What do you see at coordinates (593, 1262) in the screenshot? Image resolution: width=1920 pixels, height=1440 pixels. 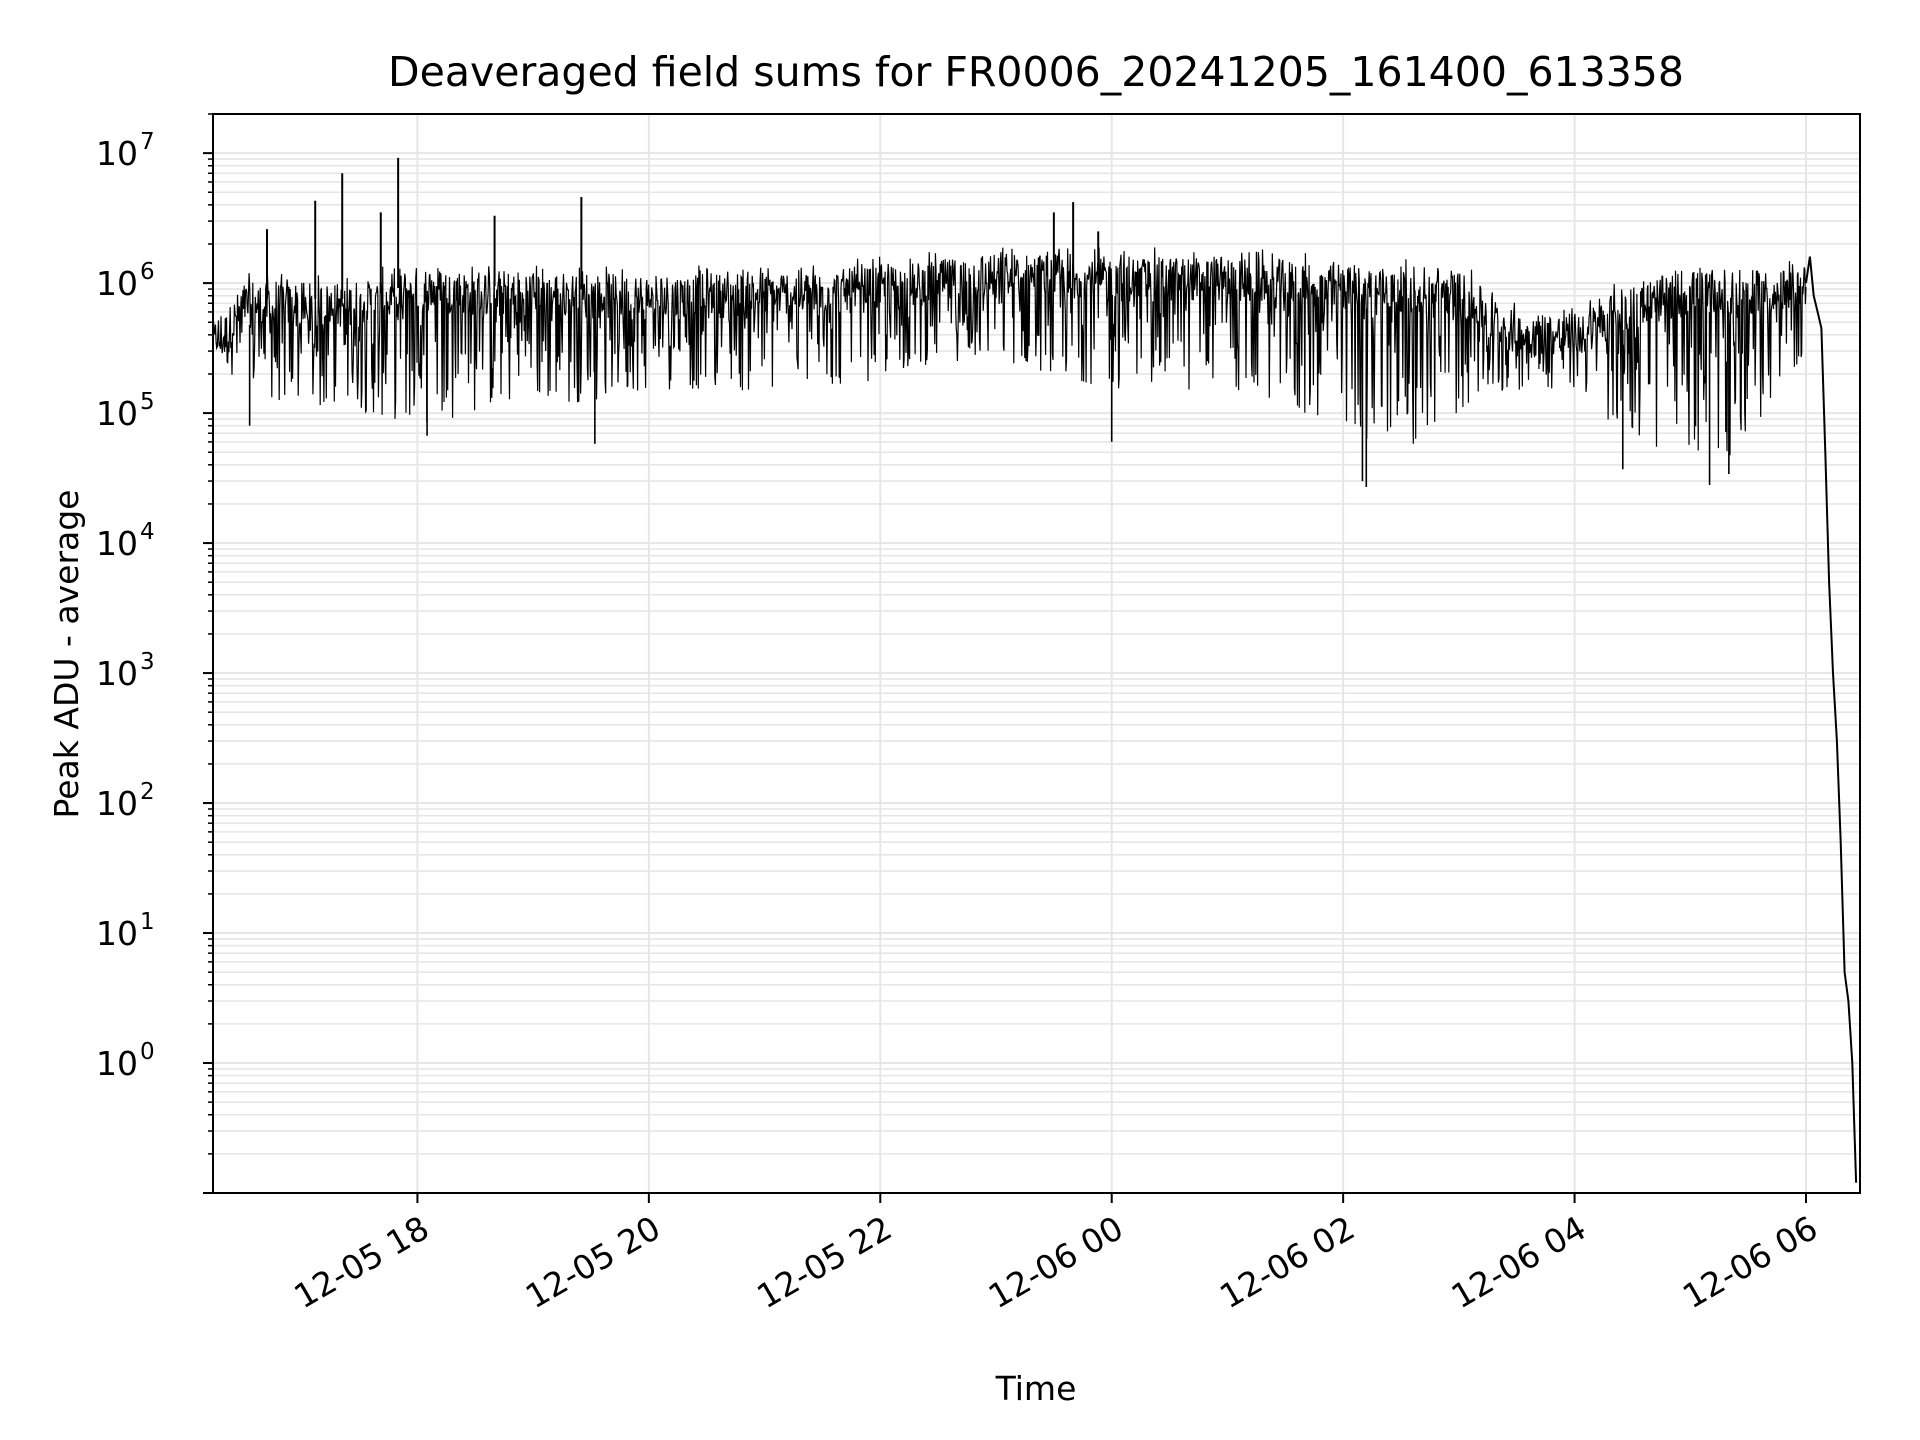 I see `x-tick-label: 12-05 20` at bounding box center [593, 1262].